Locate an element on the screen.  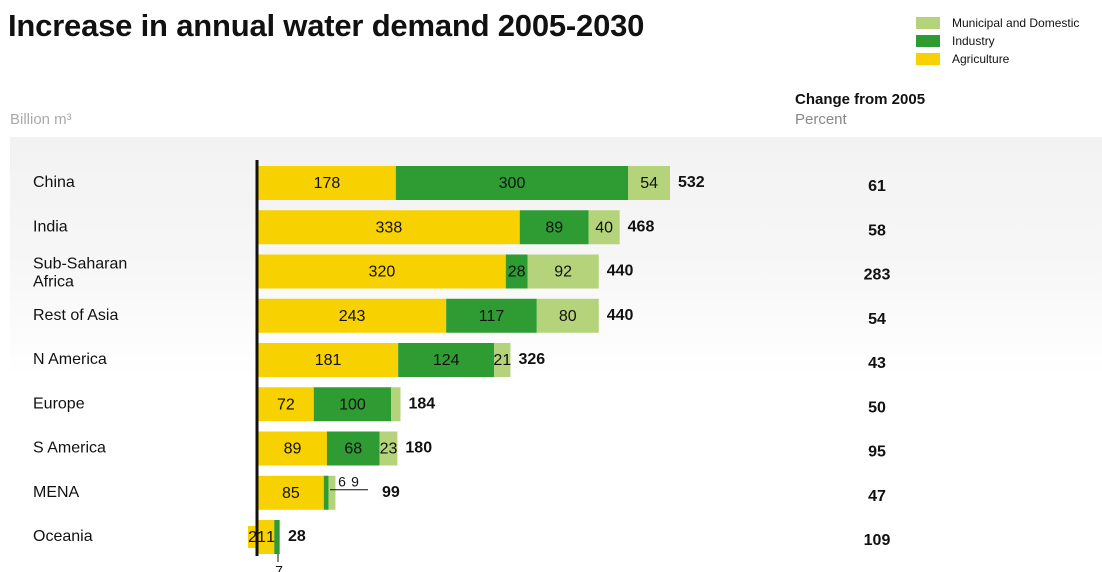
percent-change-label: 283 is located at coordinates (877, 275).